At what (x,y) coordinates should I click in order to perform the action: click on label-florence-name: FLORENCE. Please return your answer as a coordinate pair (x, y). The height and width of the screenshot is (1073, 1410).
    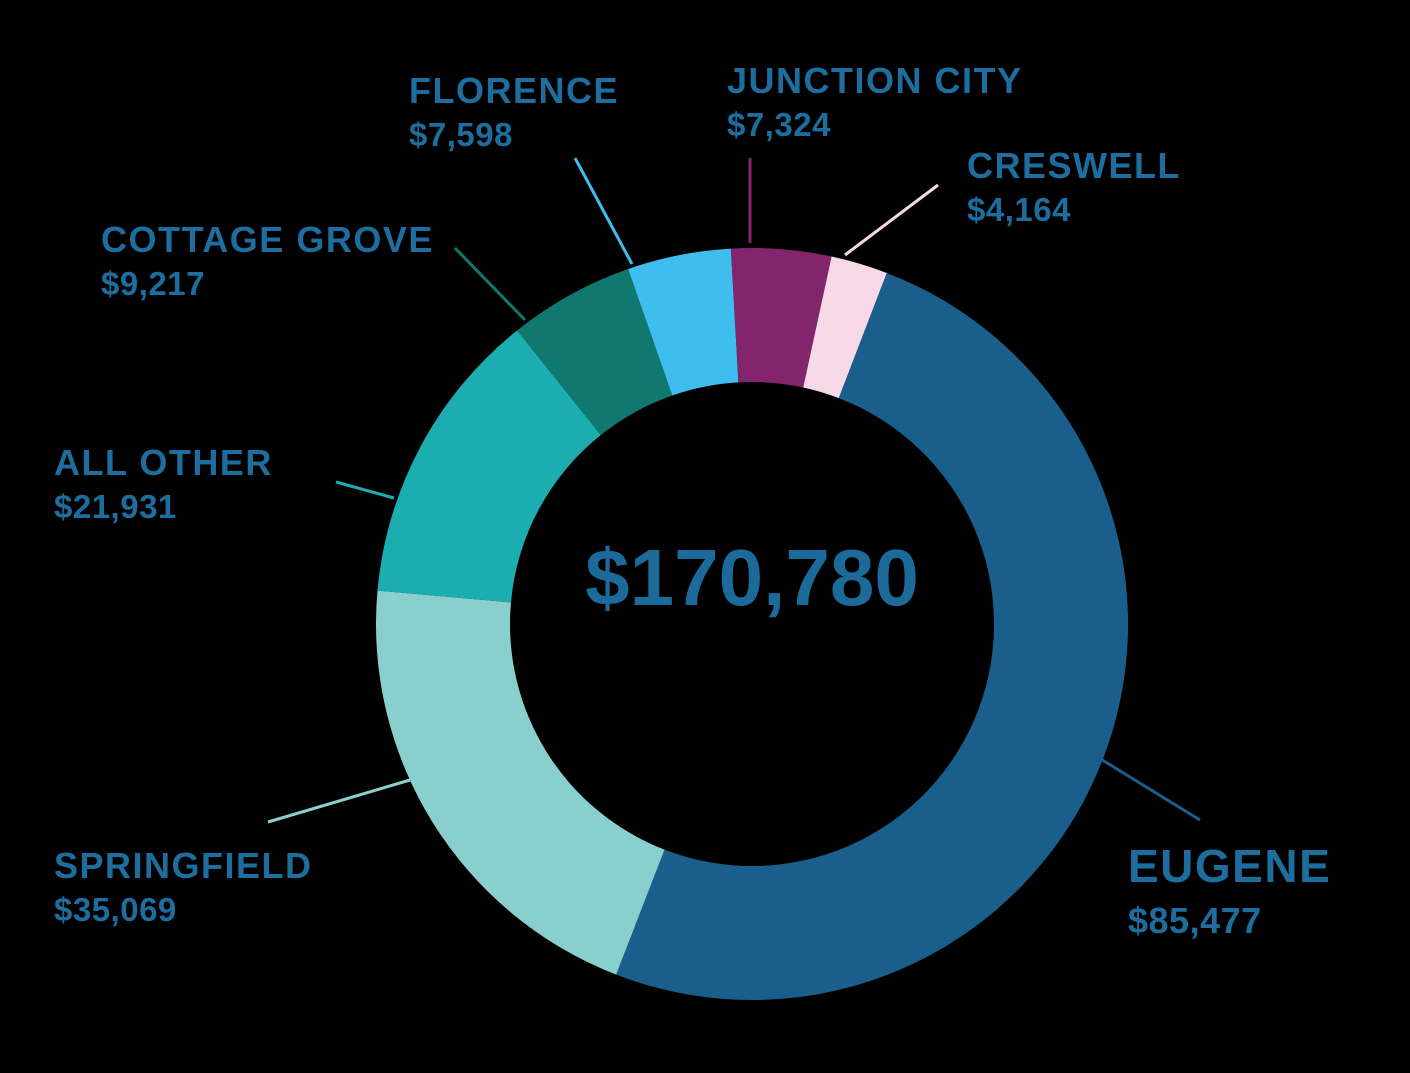
    Looking at the image, I should click on (514, 90).